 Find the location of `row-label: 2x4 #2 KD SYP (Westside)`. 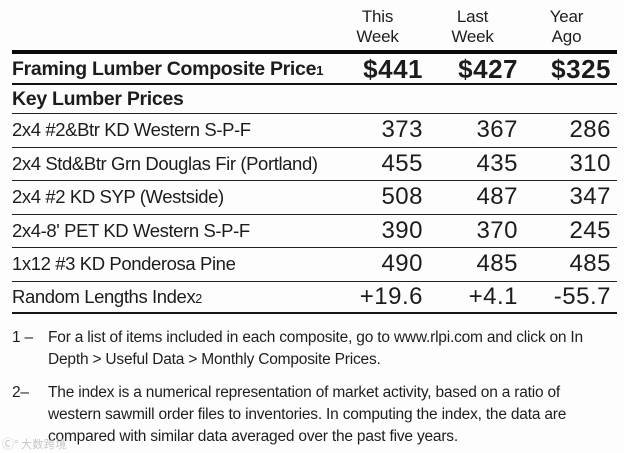

row-label: 2x4 #2 KD SYP (Westside) is located at coordinates (118, 197).